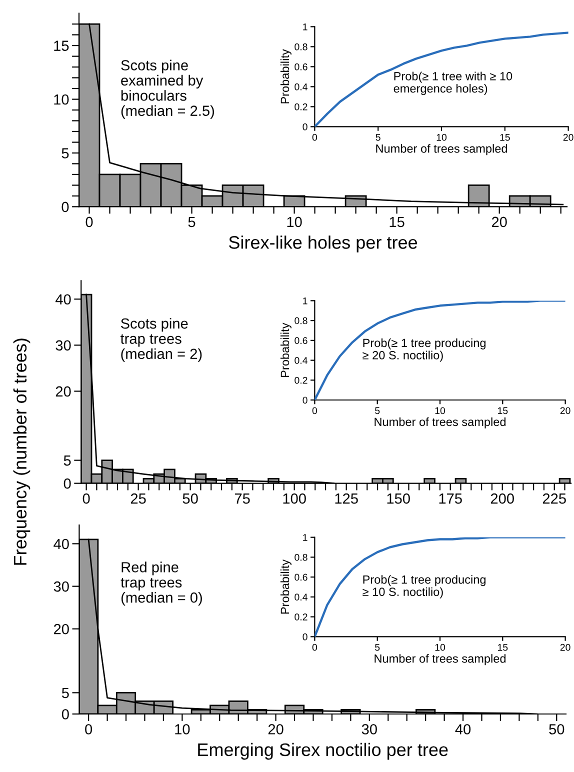 This screenshot has height=772, width=574. I want to click on x-tick-label: 175, so click(450, 499).